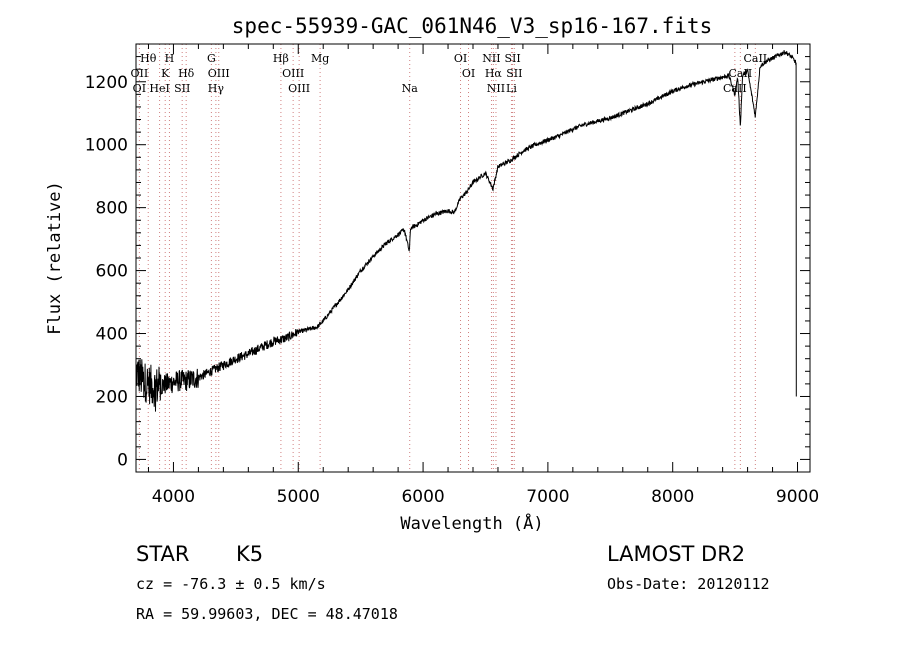 The height and width of the screenshot is (650, 900). What do you see at coordinates (494, 73) in the screenshot?
I see `line-marker-label: Hα` at bounding box center [494, 73].